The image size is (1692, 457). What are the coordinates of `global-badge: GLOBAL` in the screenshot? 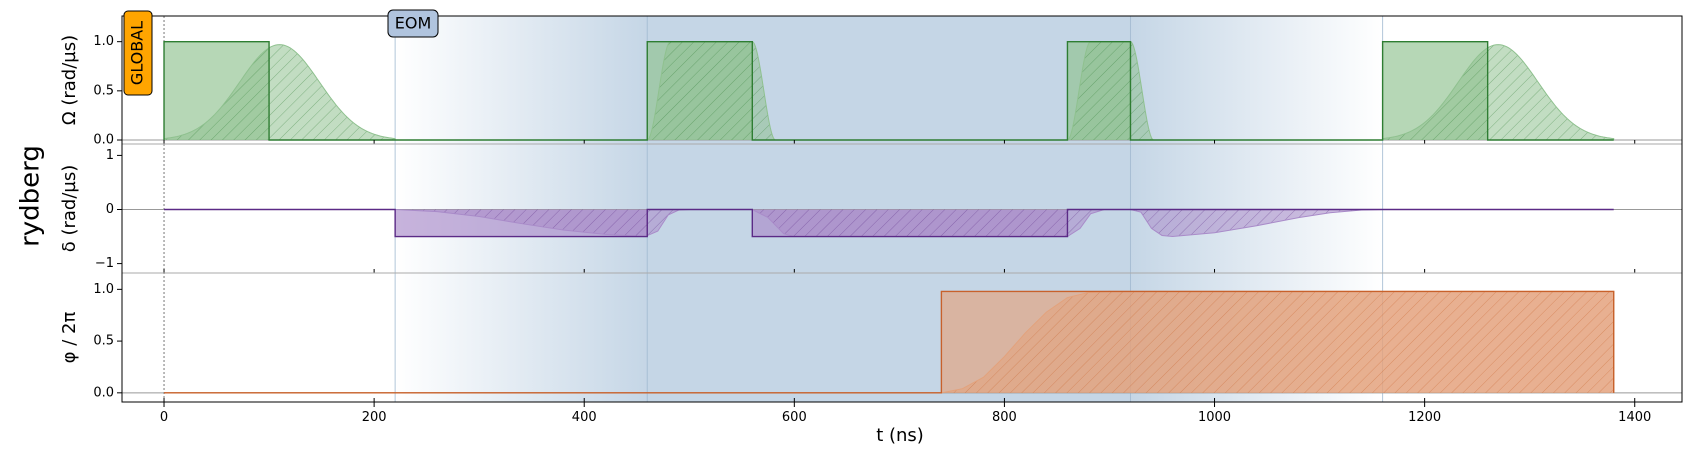 It's located at (138, 53).